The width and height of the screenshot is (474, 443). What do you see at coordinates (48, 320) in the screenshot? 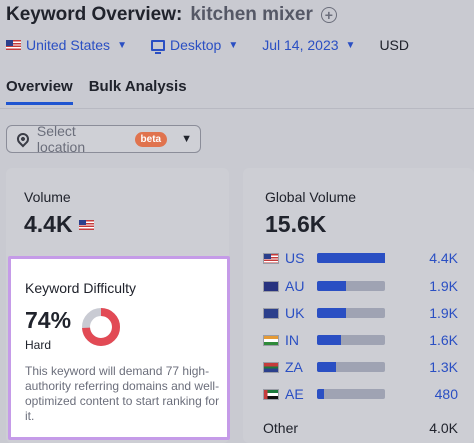
I see `kd-value: 74%` at bounding box center [48, 320].